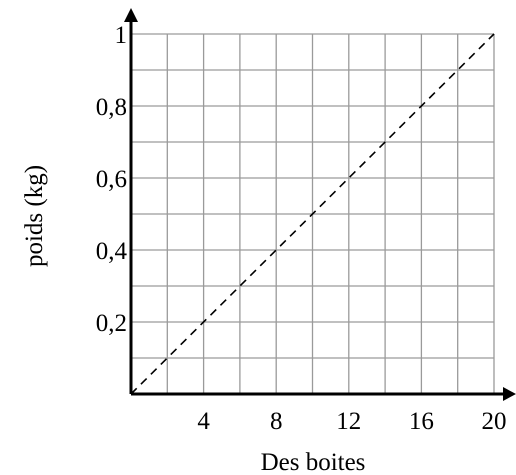 The width and height of the screenshot is (516, 475). What do you see at coordinates (121, 35) in the screenshot?
I see `y-tick-label: 1` at bounding box center [121, 35].